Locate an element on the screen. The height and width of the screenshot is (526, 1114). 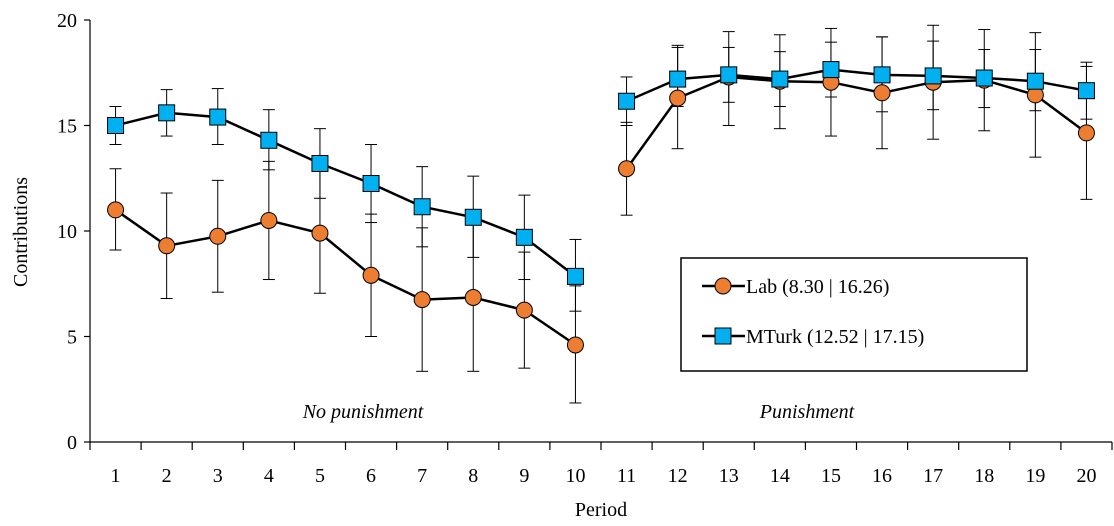
y-axis-title: Contributions is located at coordinates (21, 232).